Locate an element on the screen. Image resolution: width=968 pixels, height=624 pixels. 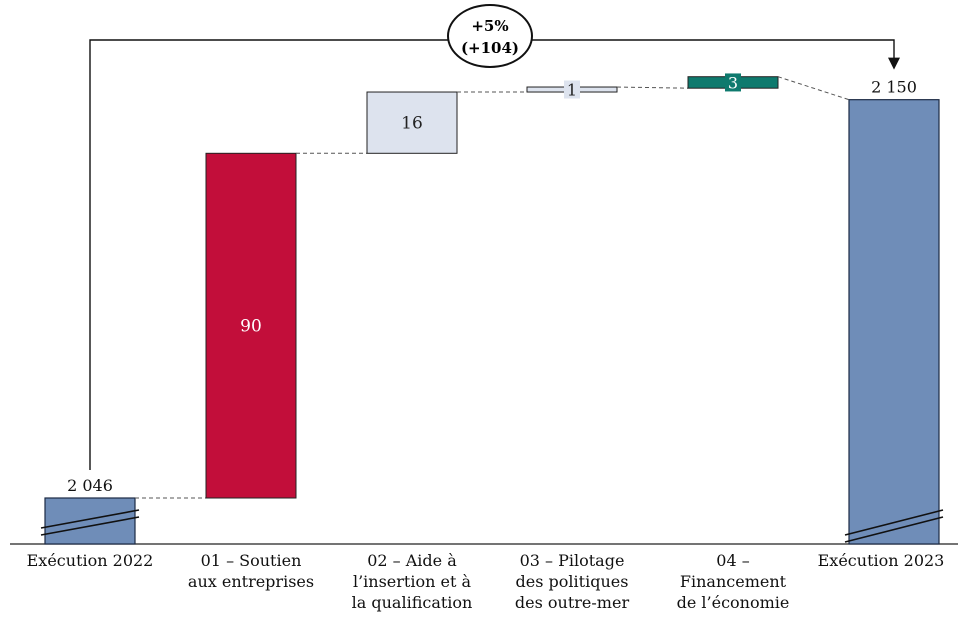
value-label-end: 2 150 is located at coordinates (894, 87).